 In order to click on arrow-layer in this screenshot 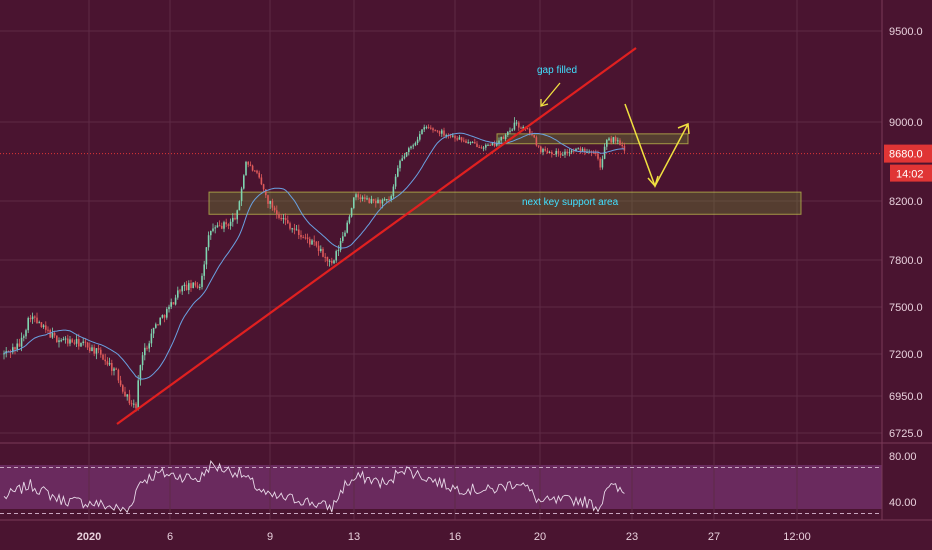, I will do `click(615, 135)`.